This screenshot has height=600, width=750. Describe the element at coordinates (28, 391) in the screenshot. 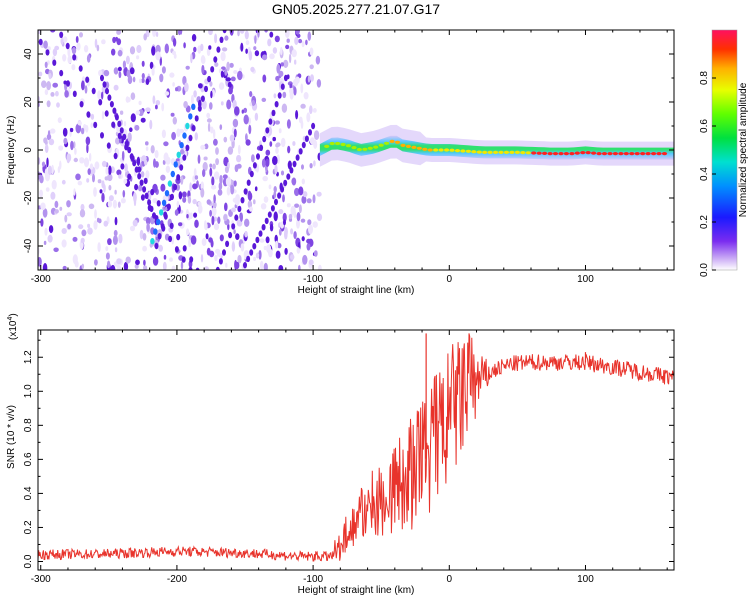

I see `snr-y-tick-label: 1.0` at that location.